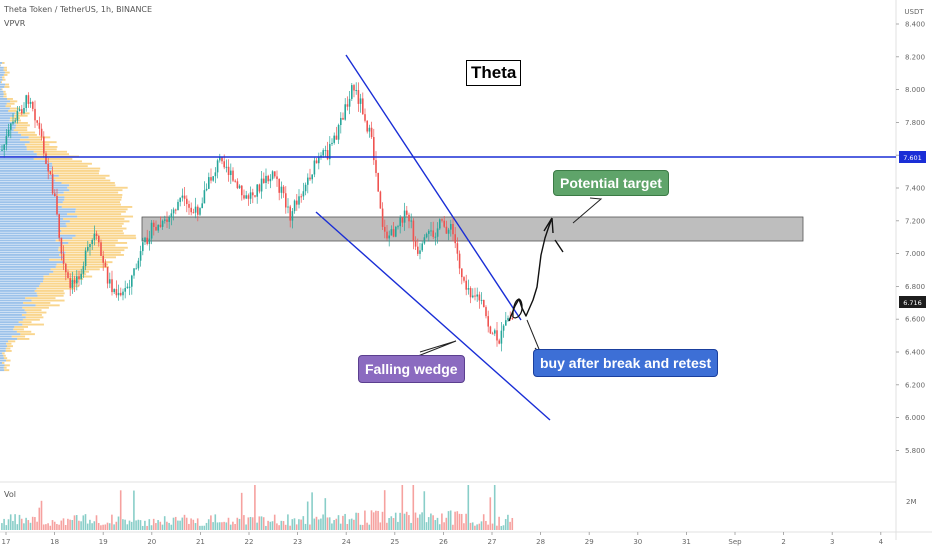 The image size is (932, 550). I want to click on resistance-zone, so click(472, 229).